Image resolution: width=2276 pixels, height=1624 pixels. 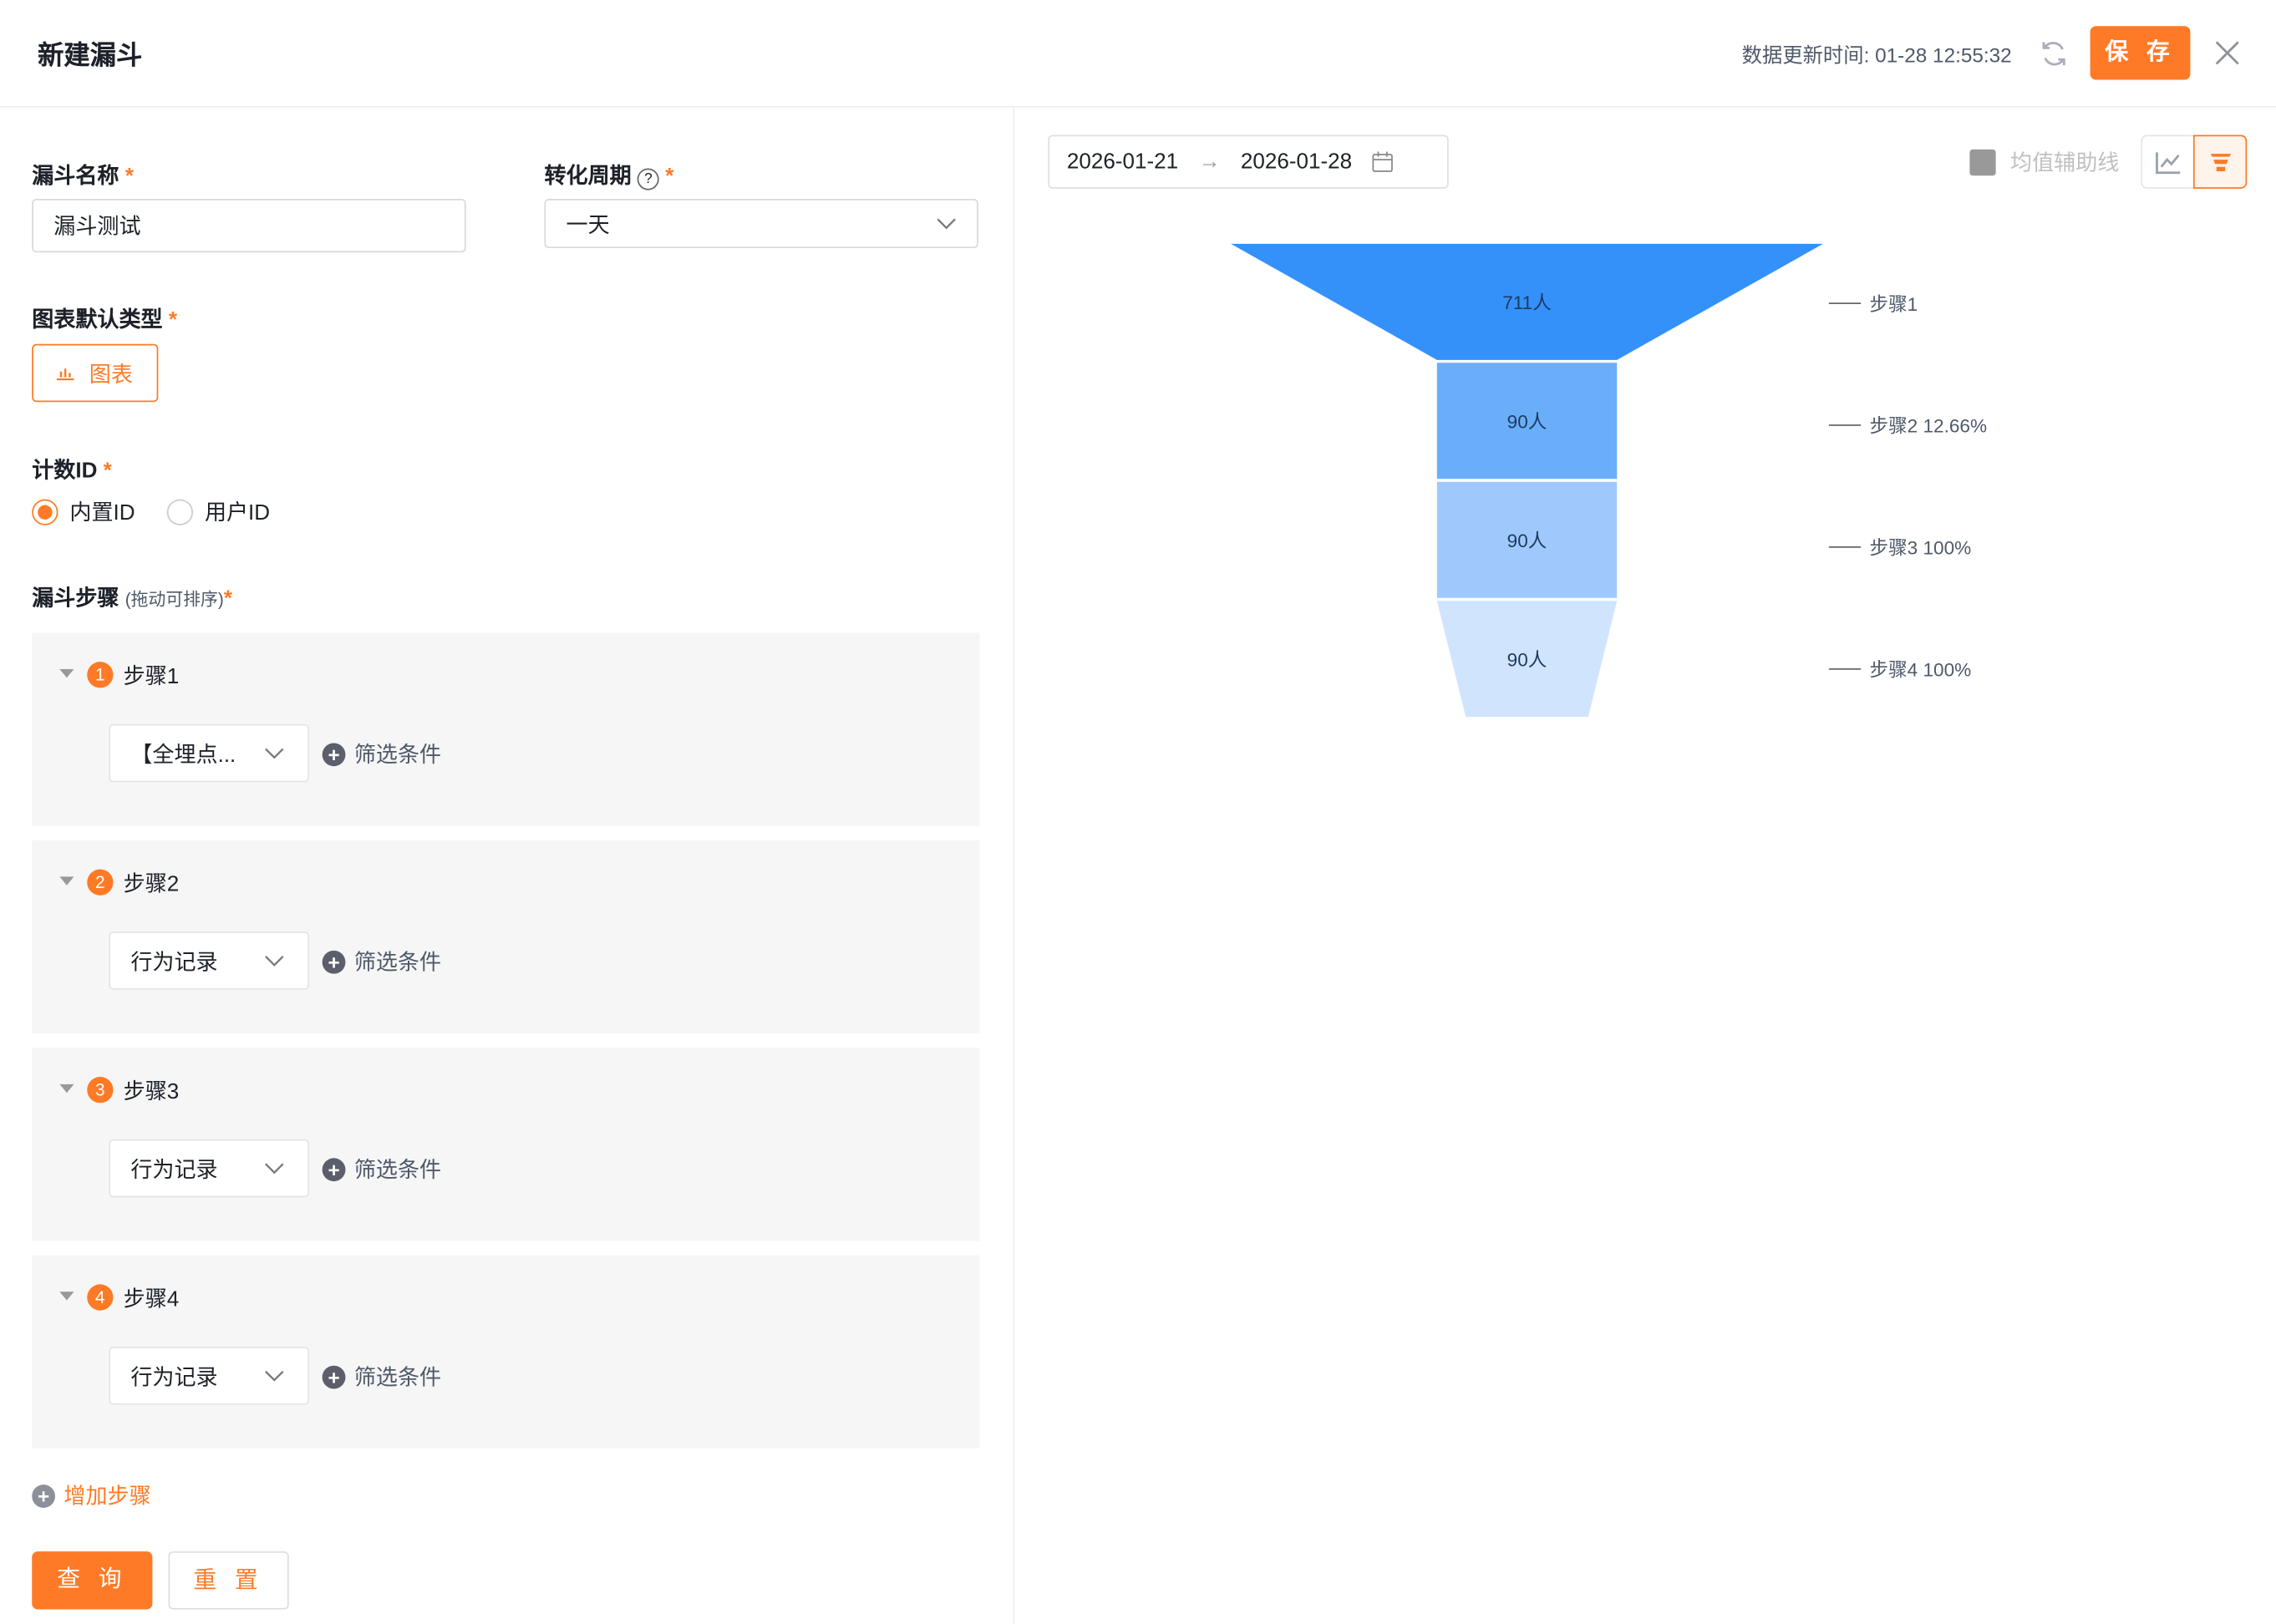 What do you see at coordinates (151, 677) in the screenshot?
I see `step-name: 步骤1` at bounding box center [151, 677].